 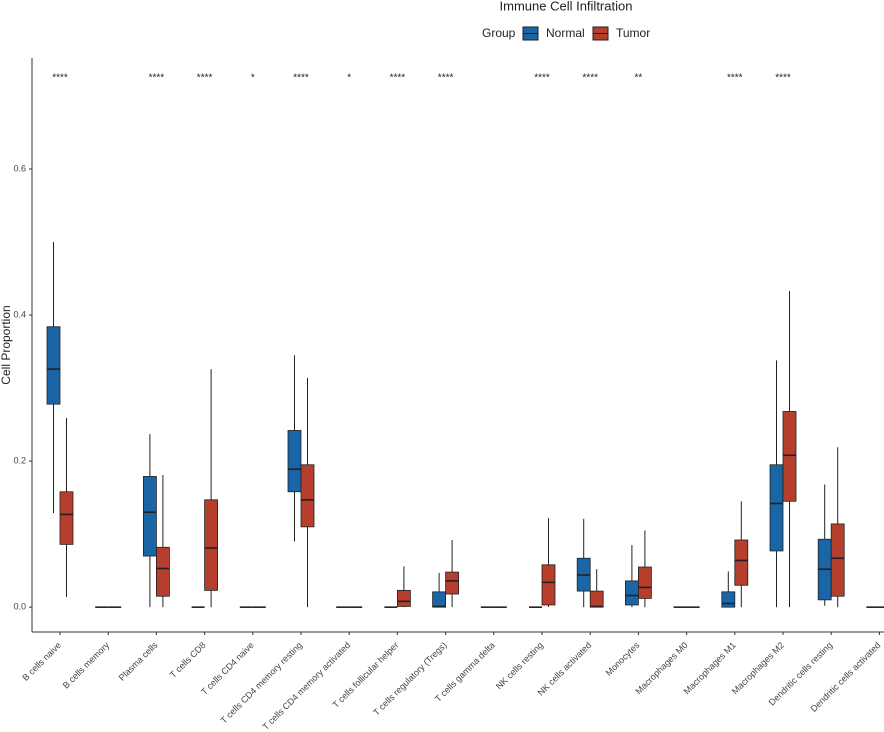 What do you see at coordinates (633, 33) in the screenshot?
I see `legend-label: Tumor` at bounding box center [633, 33].